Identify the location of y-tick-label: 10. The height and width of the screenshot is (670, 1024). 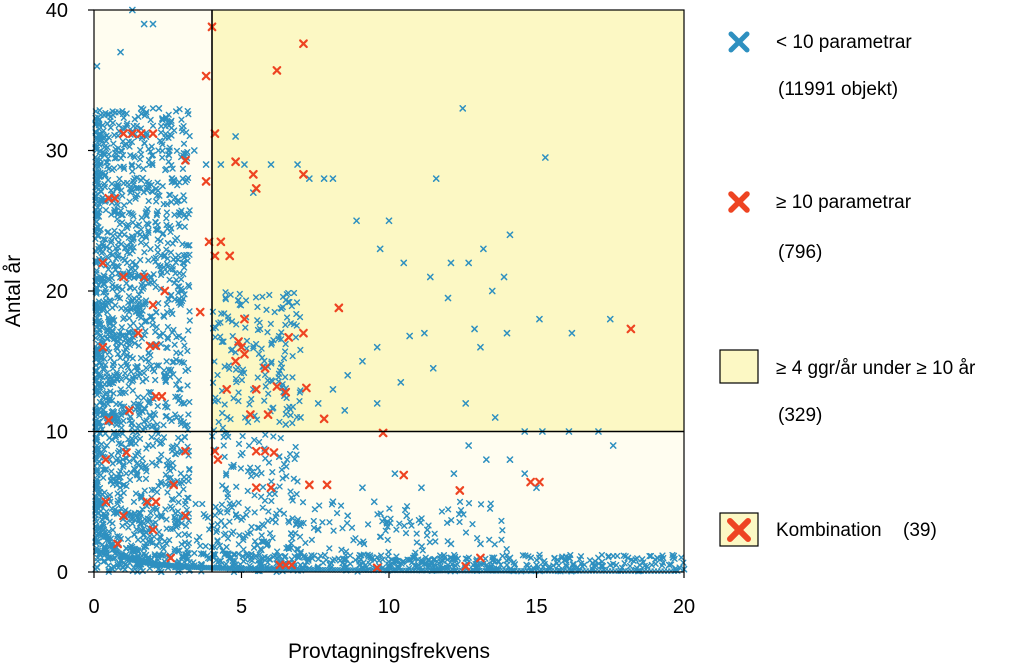
(57, 433).